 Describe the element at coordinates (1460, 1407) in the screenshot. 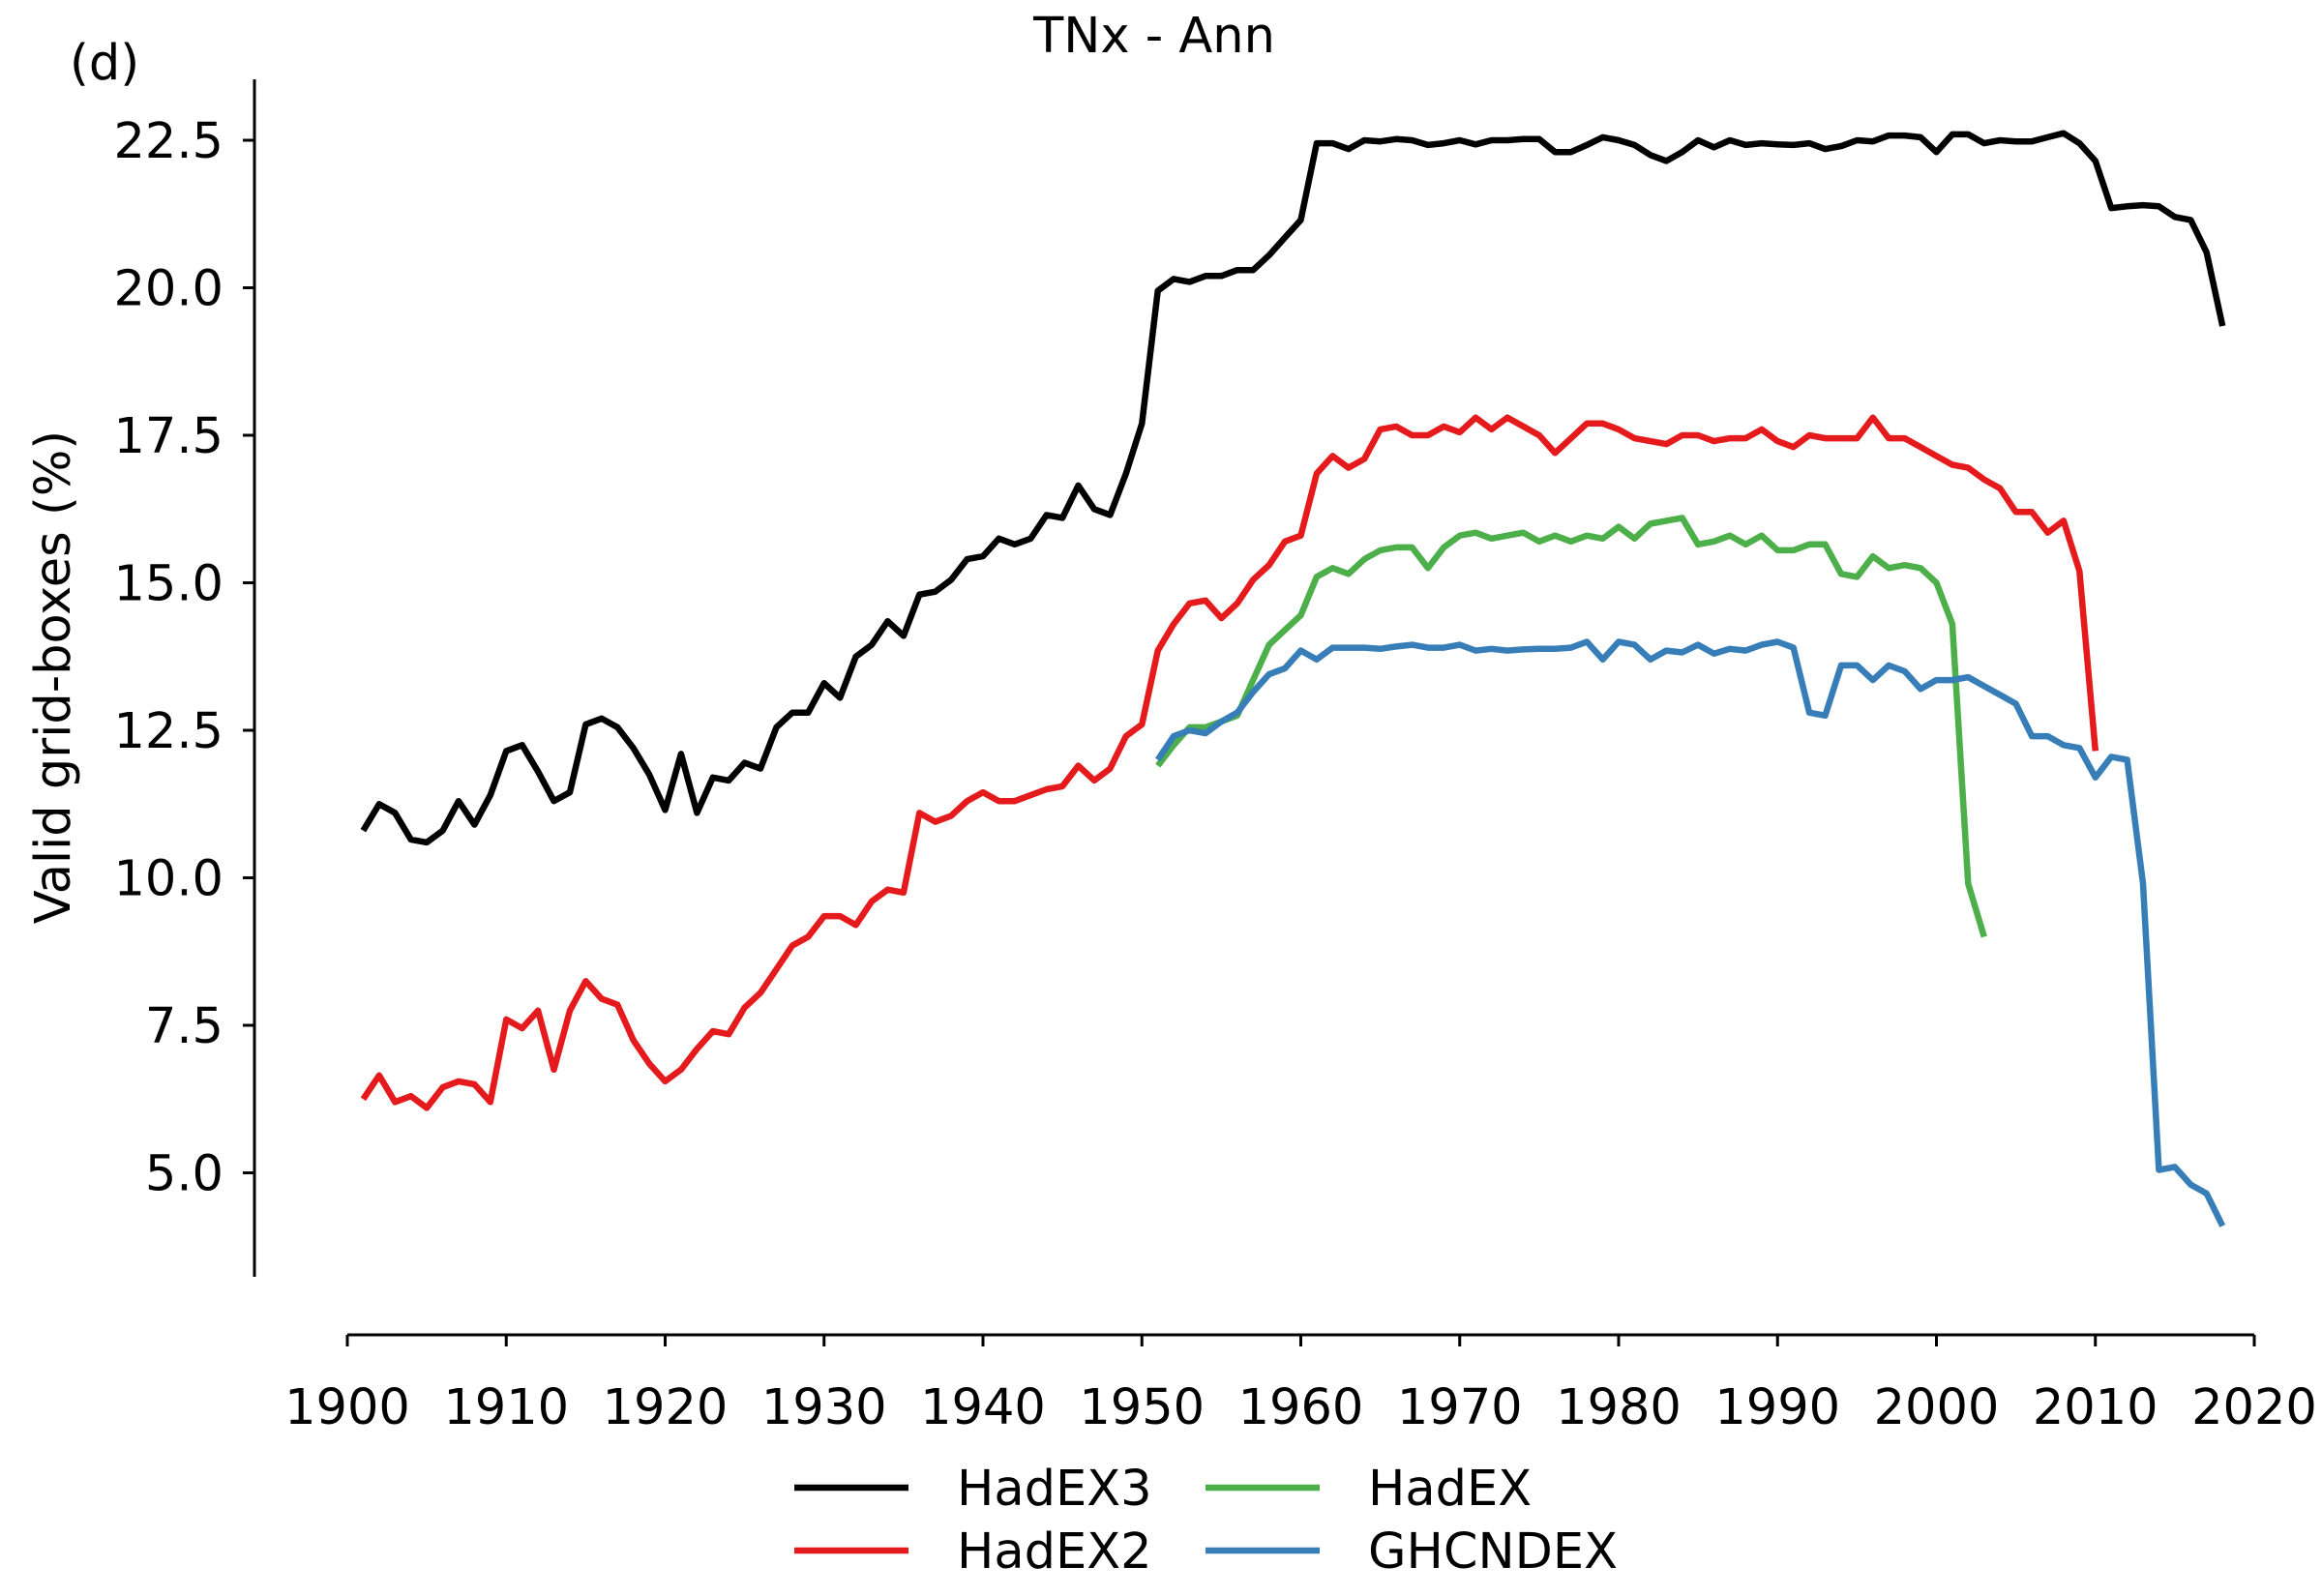

I see `x-tick-label: 1970` at that location.